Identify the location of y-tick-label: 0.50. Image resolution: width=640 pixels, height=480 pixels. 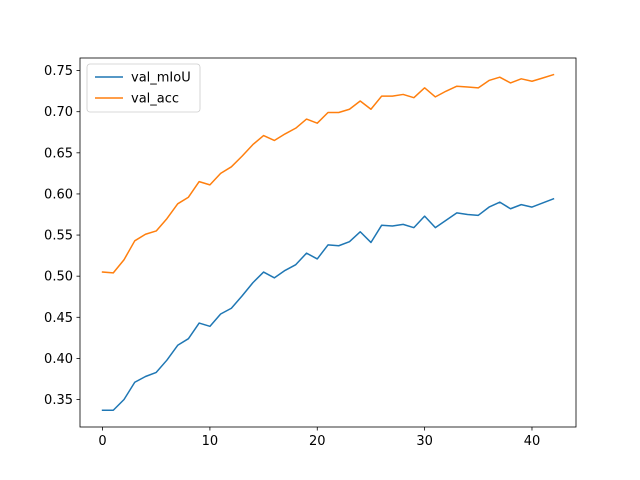
(58, 277).